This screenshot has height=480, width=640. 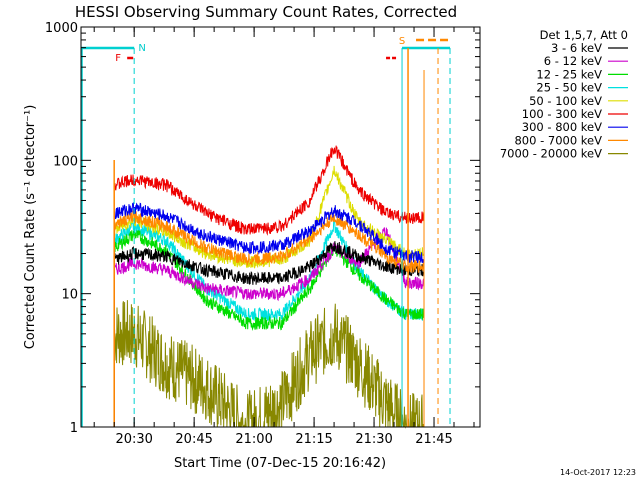 I want to click on legend-header: Det 1,5,7, Att 0, so click(x=584, y=35).